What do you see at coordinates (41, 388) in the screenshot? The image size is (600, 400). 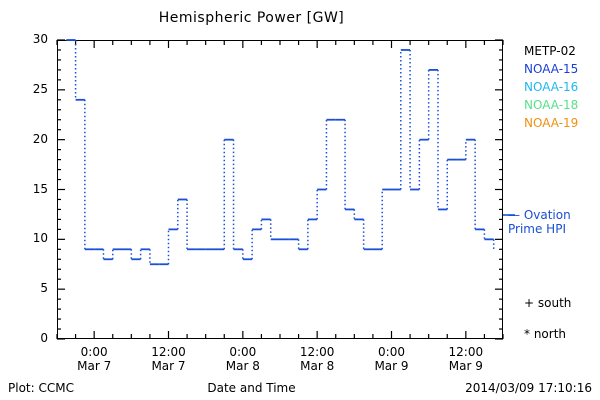 I see `plot-credit: Plot: CCMC` at bounding box center [41, 388].